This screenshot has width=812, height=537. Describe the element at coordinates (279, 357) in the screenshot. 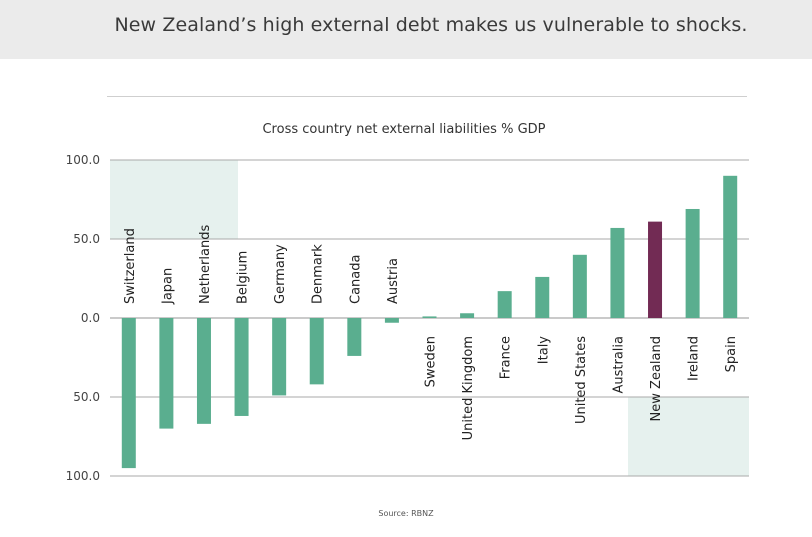

I see `bar-germany` at that location.